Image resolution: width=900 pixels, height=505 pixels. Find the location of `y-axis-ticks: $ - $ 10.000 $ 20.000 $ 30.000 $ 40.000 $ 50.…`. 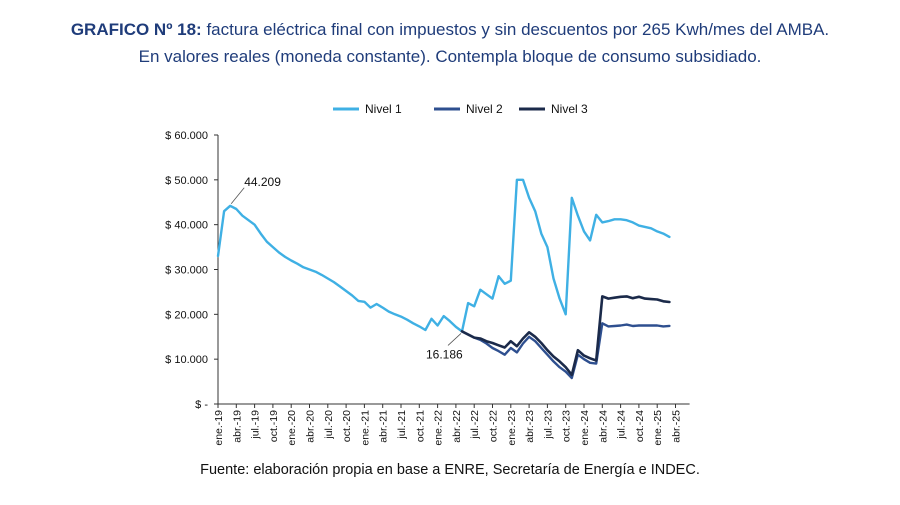

y-axis-ticks: $ - $ 10.000 $ 20.000 $ 30.000 $ 40.000 $ 50.… is located at coordinates (191, 270).